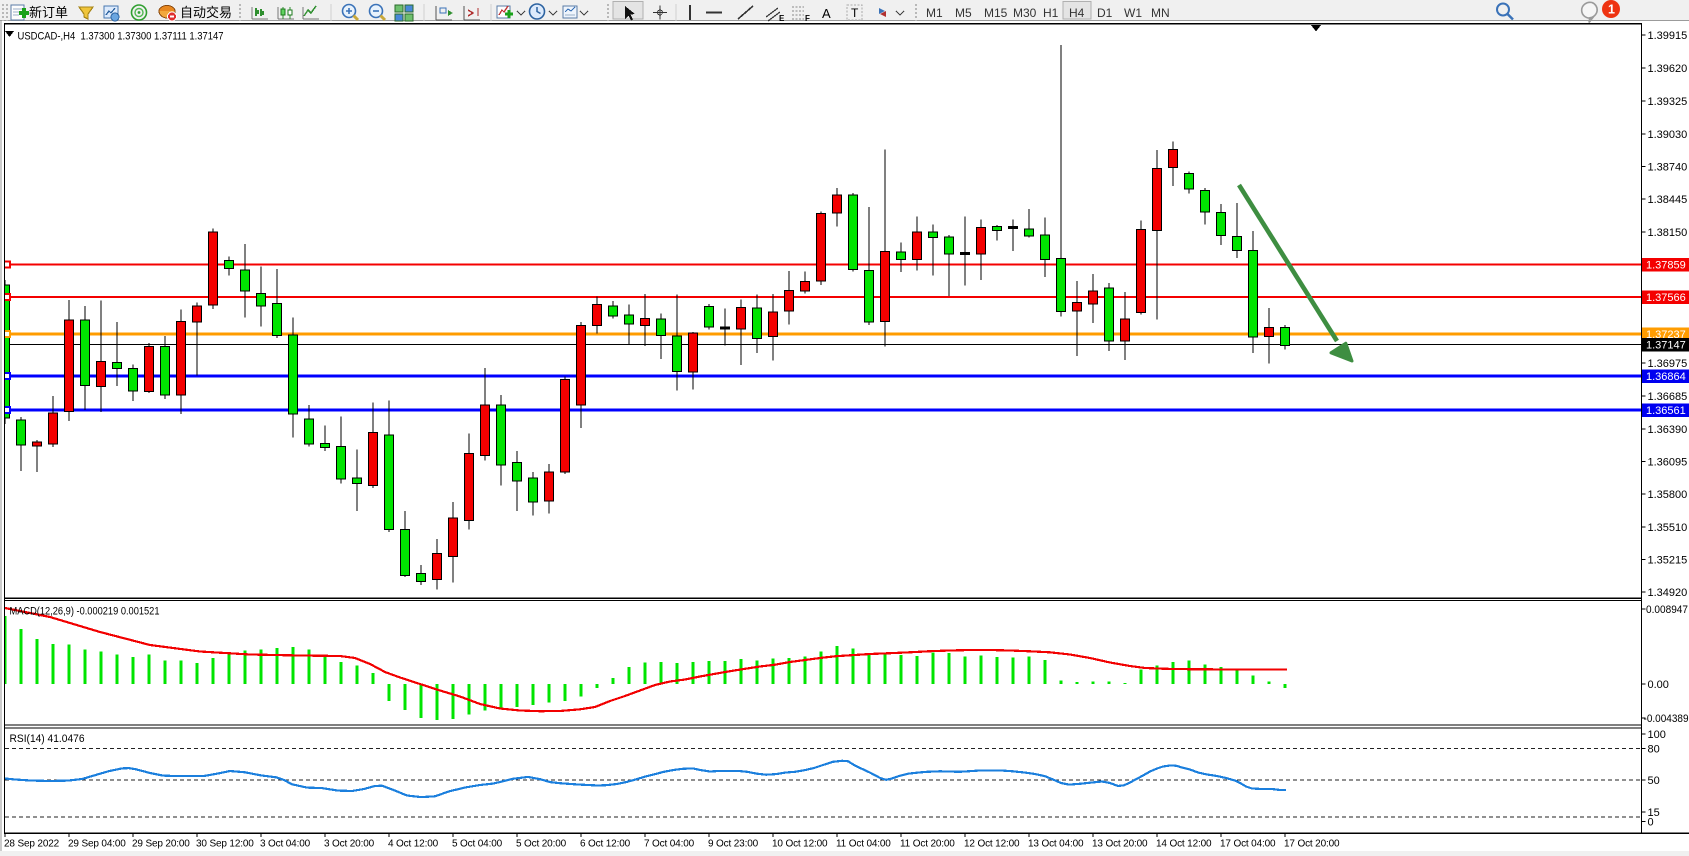 The width and height of the screenshot is (1689, 856). Describe the element at coordinates (161, 844) in the screenshot. I see `svg-text: 29 Sep 20:00` at that location.